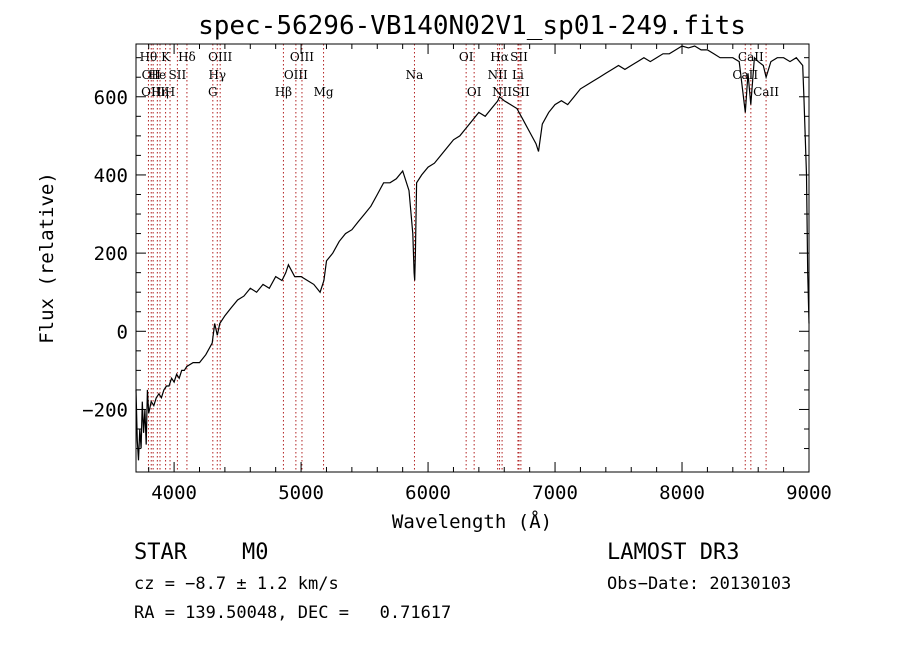 The image size is (900, 649). Describe the element at coordinates (682, 493) in the screenshot. I see `x-tick-label: 8000` at that location.